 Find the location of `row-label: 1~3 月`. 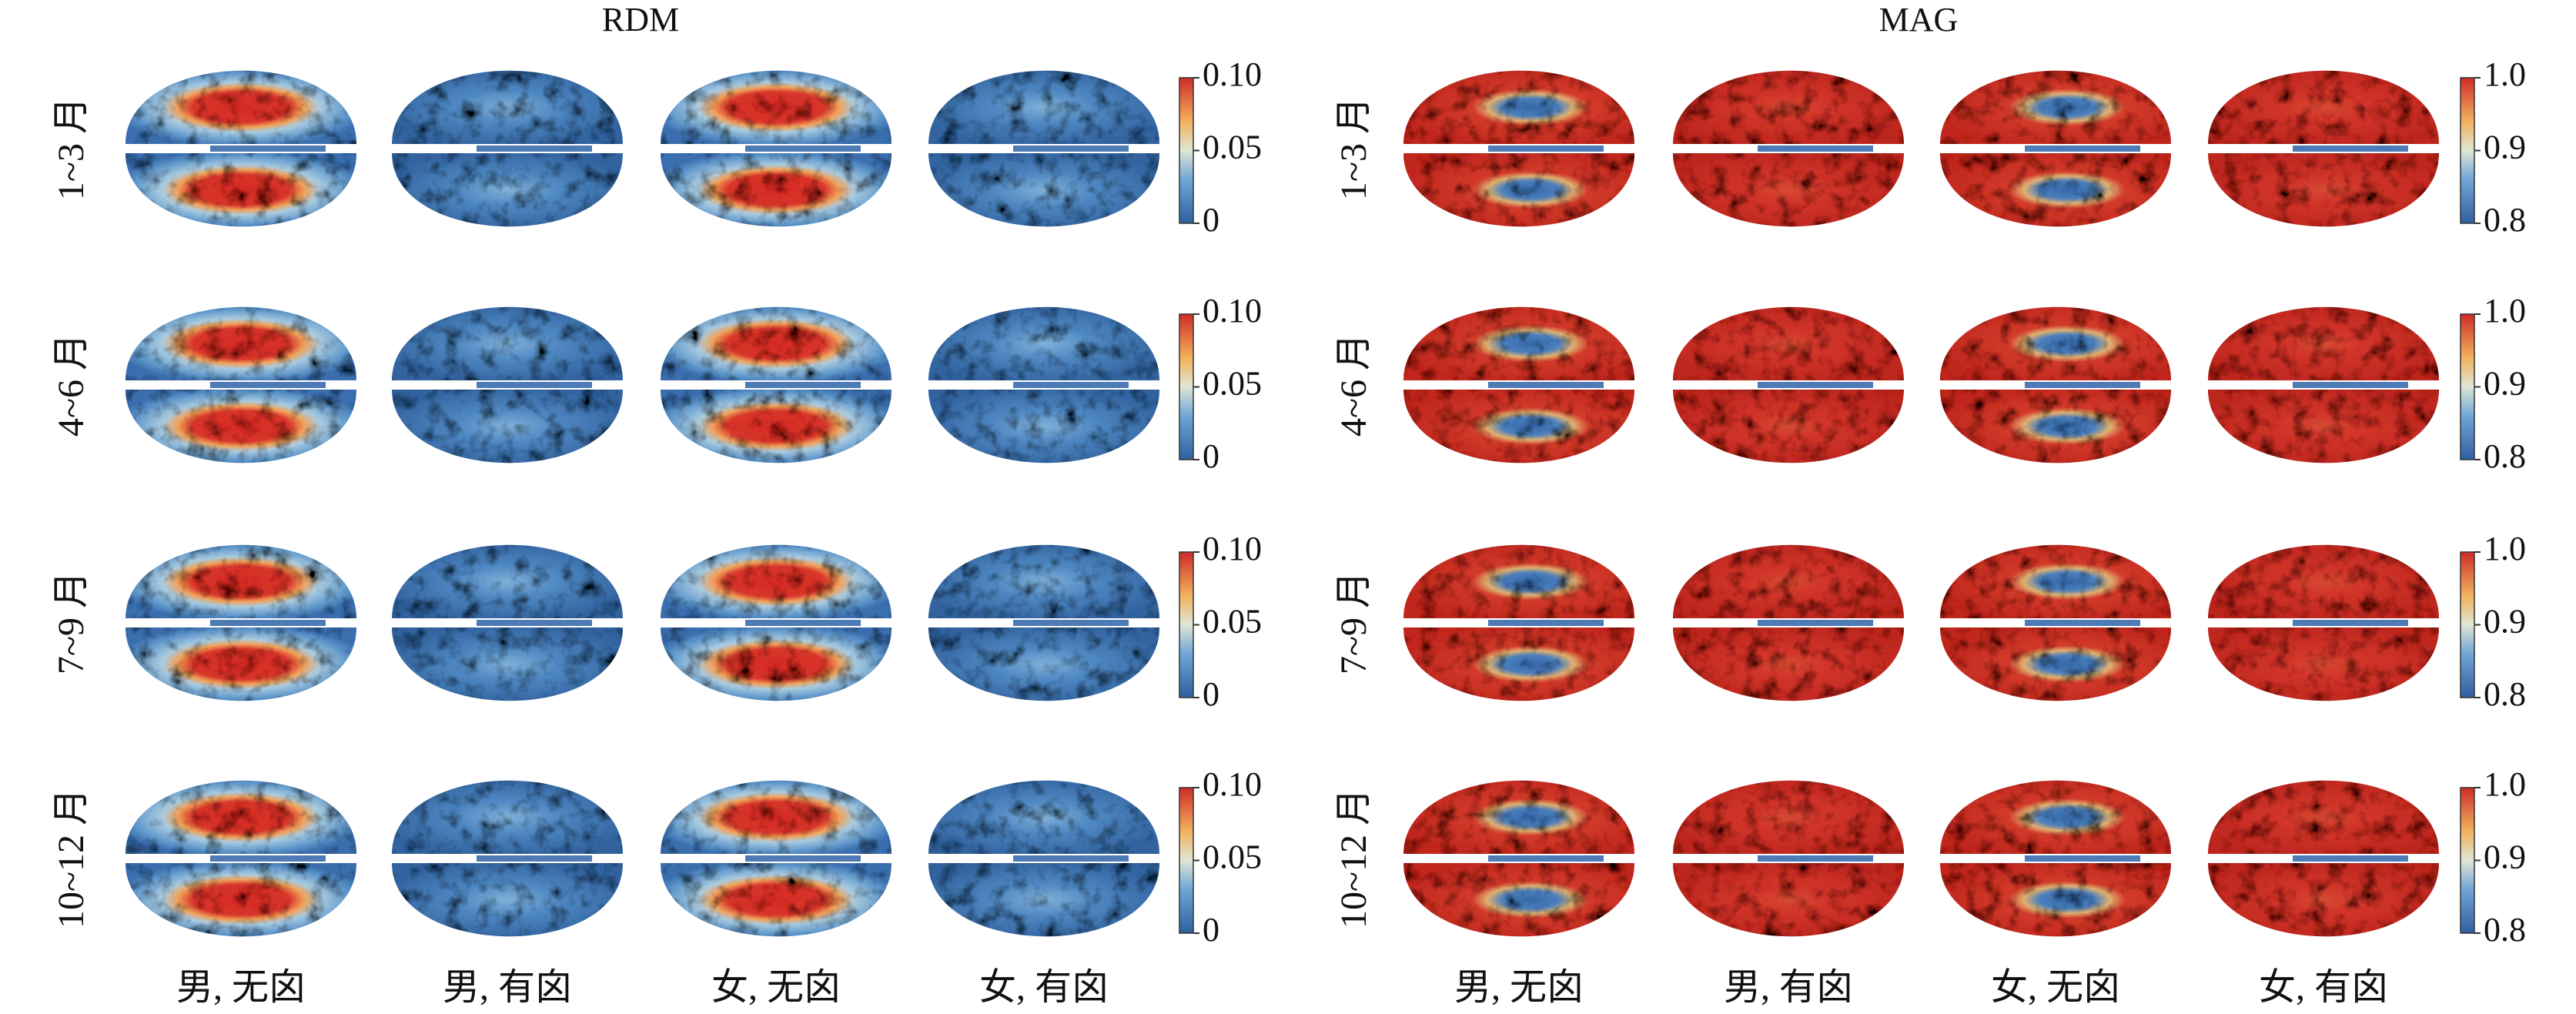

row-label: 1~3 月 is located at coordinates (1354, 149).